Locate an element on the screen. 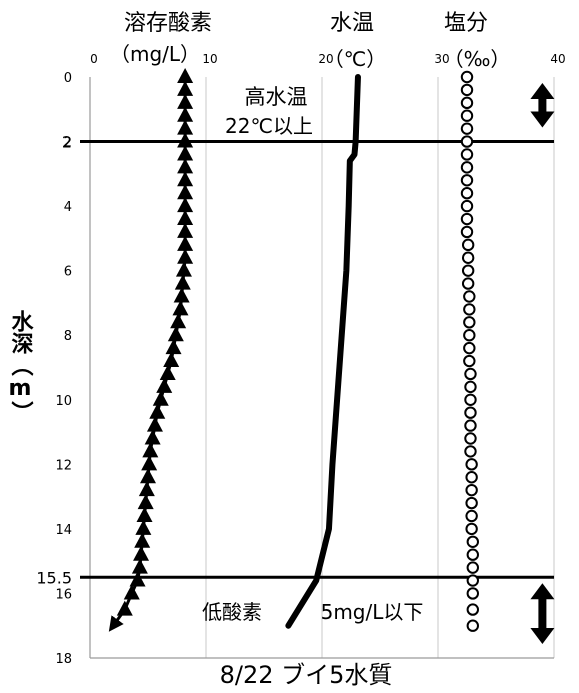 Image resolution: width=579 pixels, height=693 pixels. annotation-high-temp-2: 22℃以上 is located at coordinates (269, 126).